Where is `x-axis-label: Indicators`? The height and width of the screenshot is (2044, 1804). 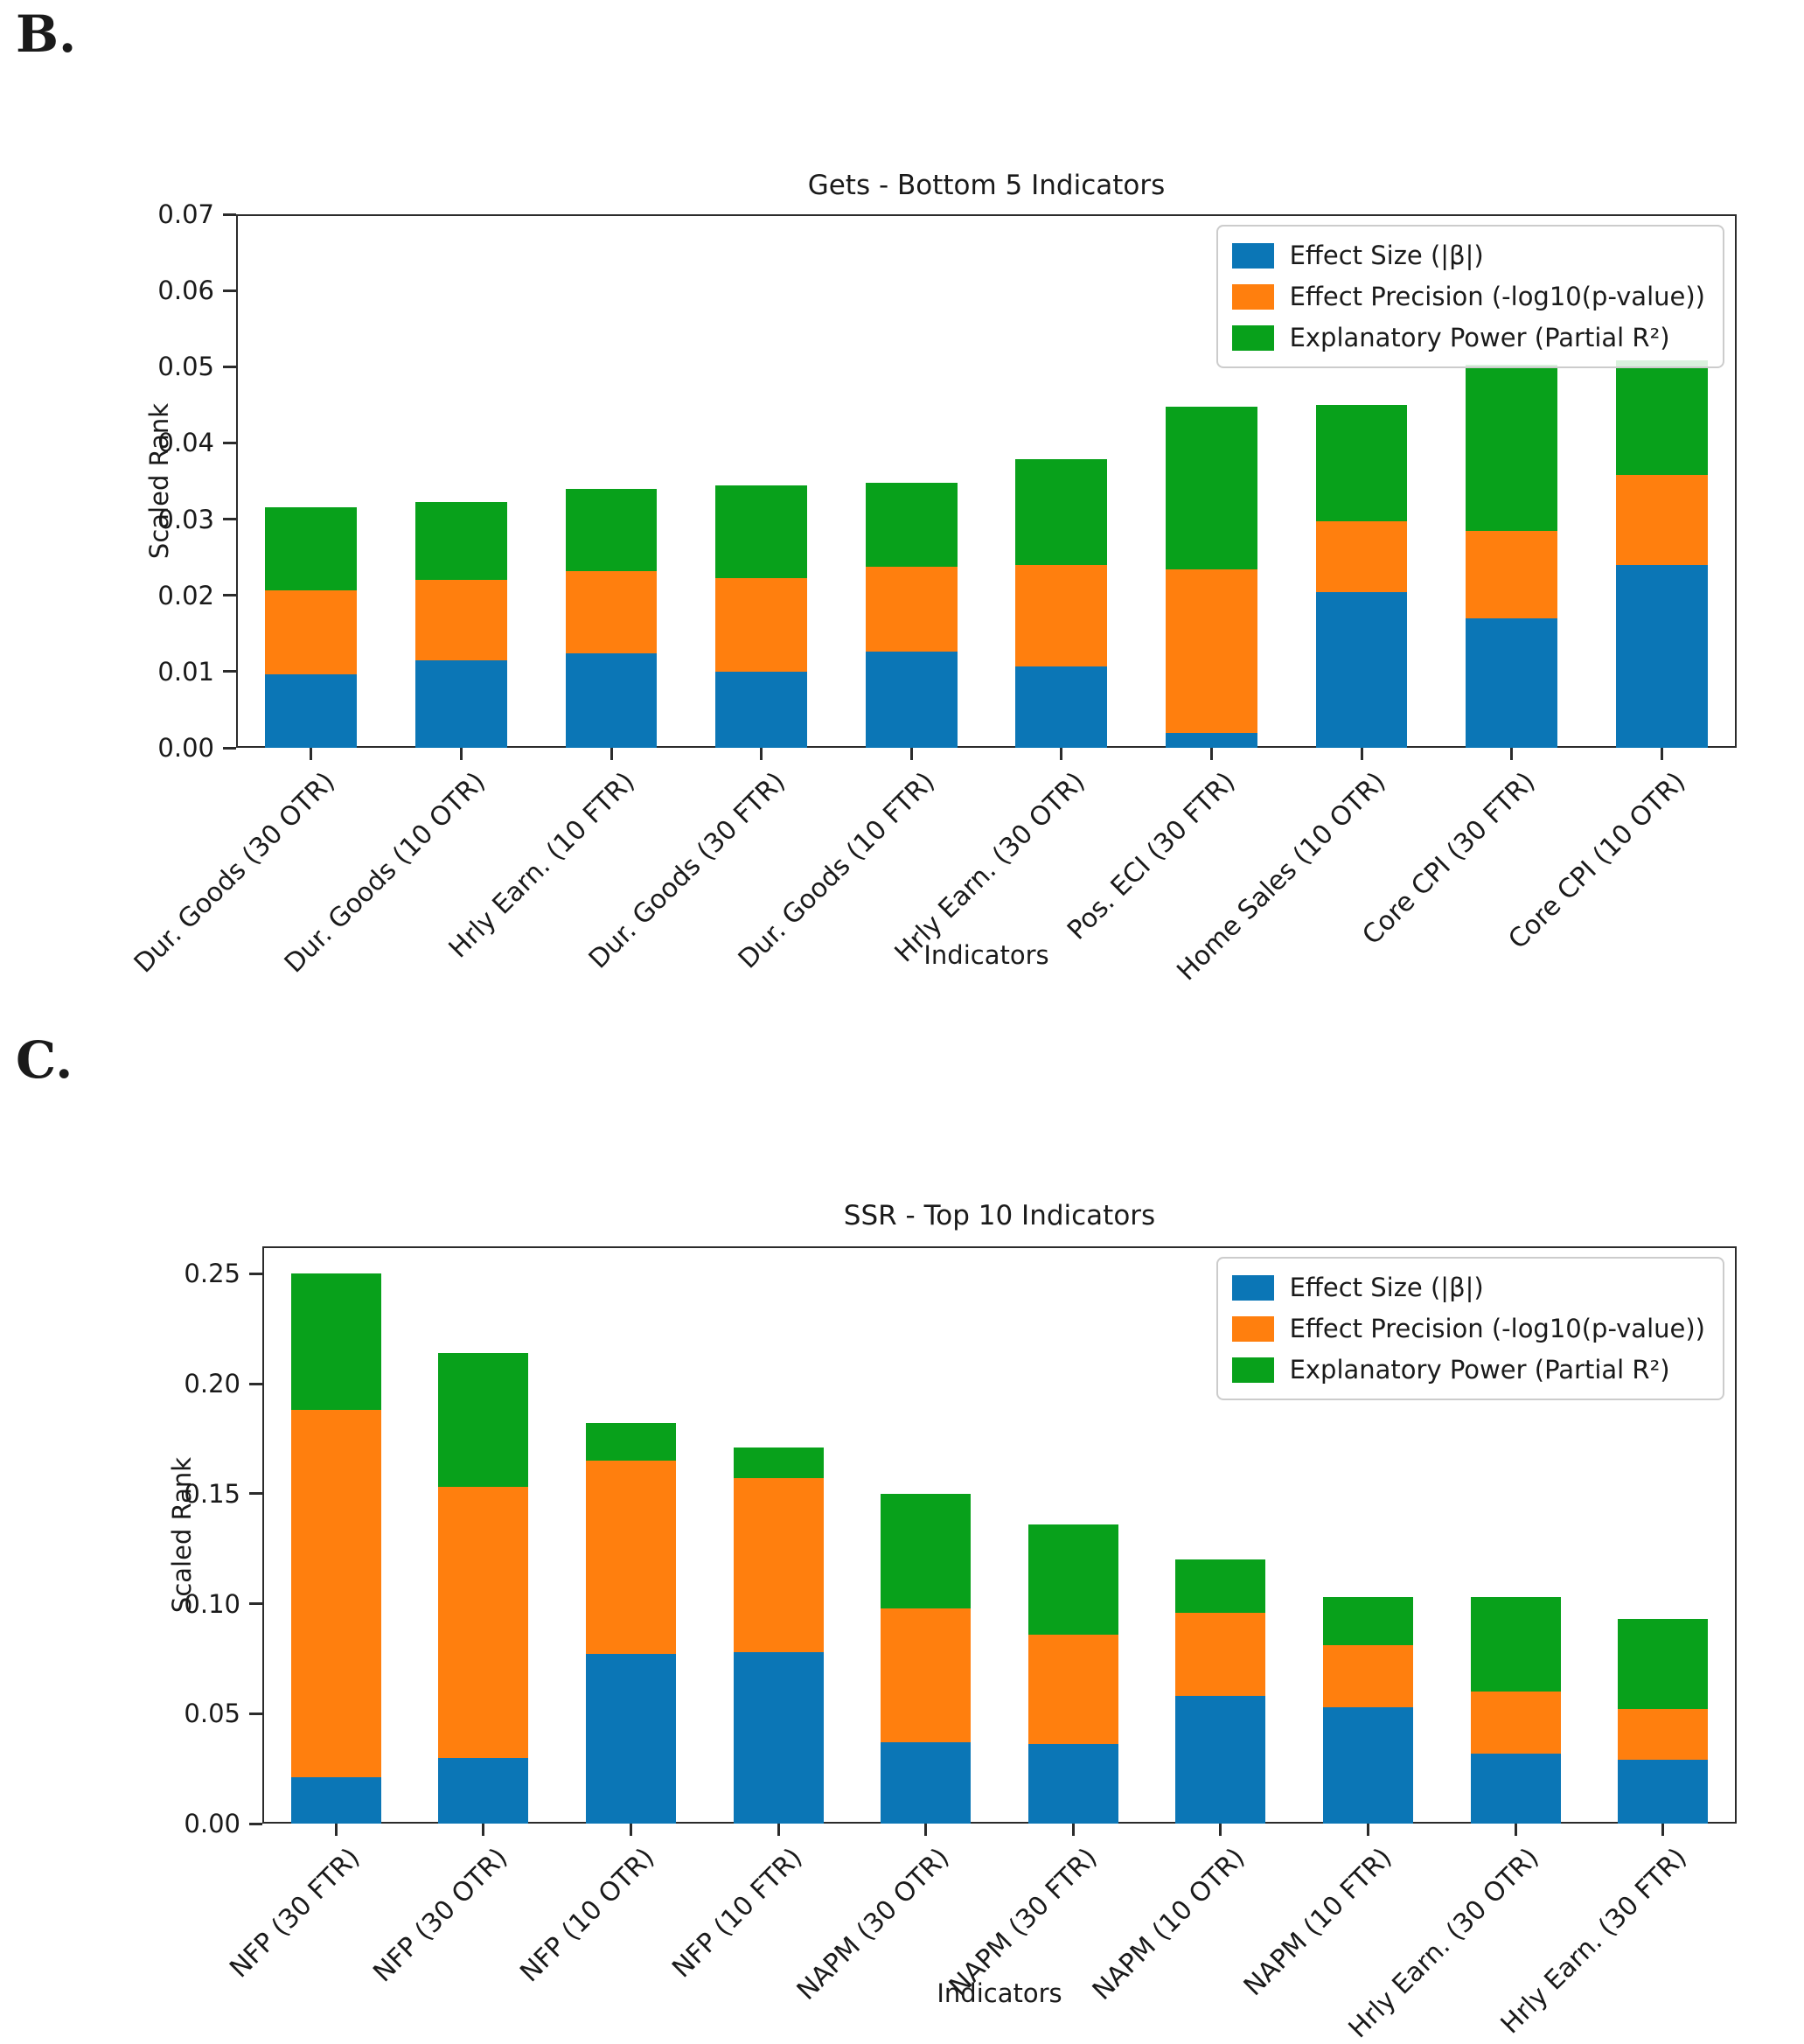
x-axis-label: Indicators is located at coordinates (986, 955).